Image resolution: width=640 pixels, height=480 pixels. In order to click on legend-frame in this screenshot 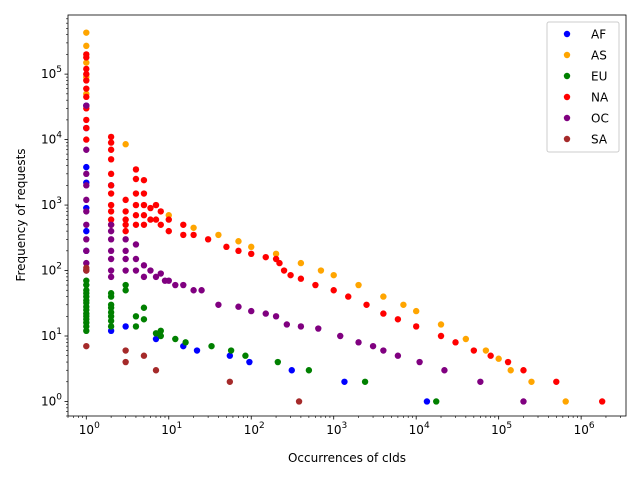, I will do `click(583, 87)`.